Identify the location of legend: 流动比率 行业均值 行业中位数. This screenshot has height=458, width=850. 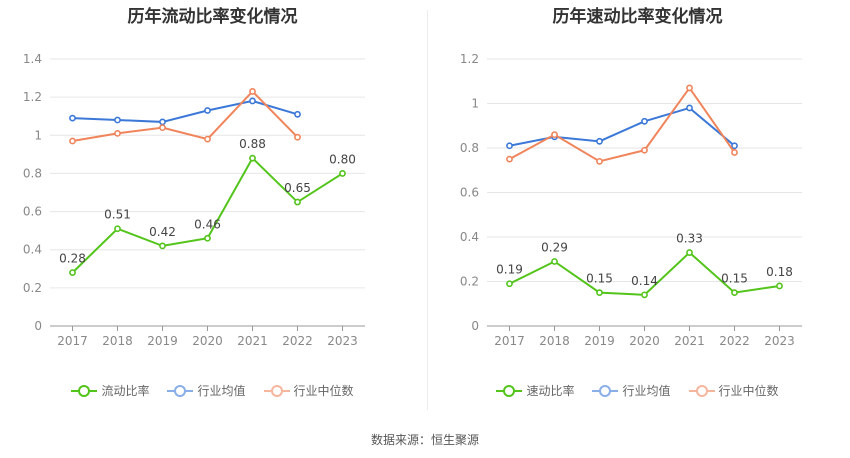
(212, 390).